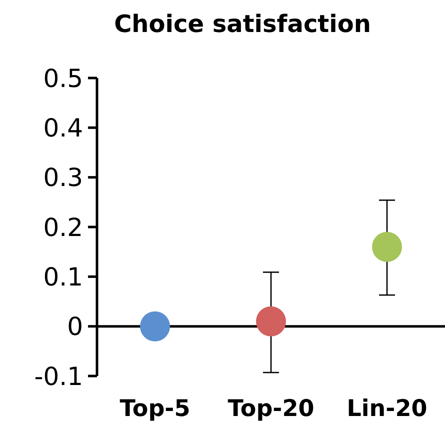 The width and height of the screenshot is (445, 434). What do you see at coordinates (63, 277) in the screenshot?
I see `y-tick-label: 0.1` at bounding box center [63, 277].